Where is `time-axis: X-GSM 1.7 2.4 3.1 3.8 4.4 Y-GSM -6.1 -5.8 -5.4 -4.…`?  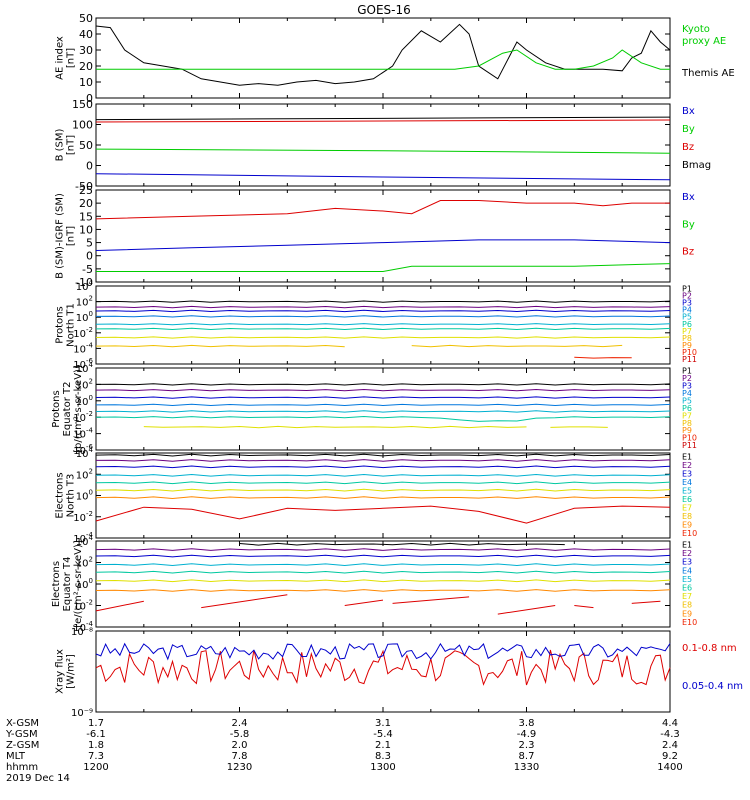 time-axis: X-GSM 1.7 2.4 3.1 3.8 4.4 Y-GSM -6.1 -5.8 -5.4 -4.… is located at coordinates (344, 751).